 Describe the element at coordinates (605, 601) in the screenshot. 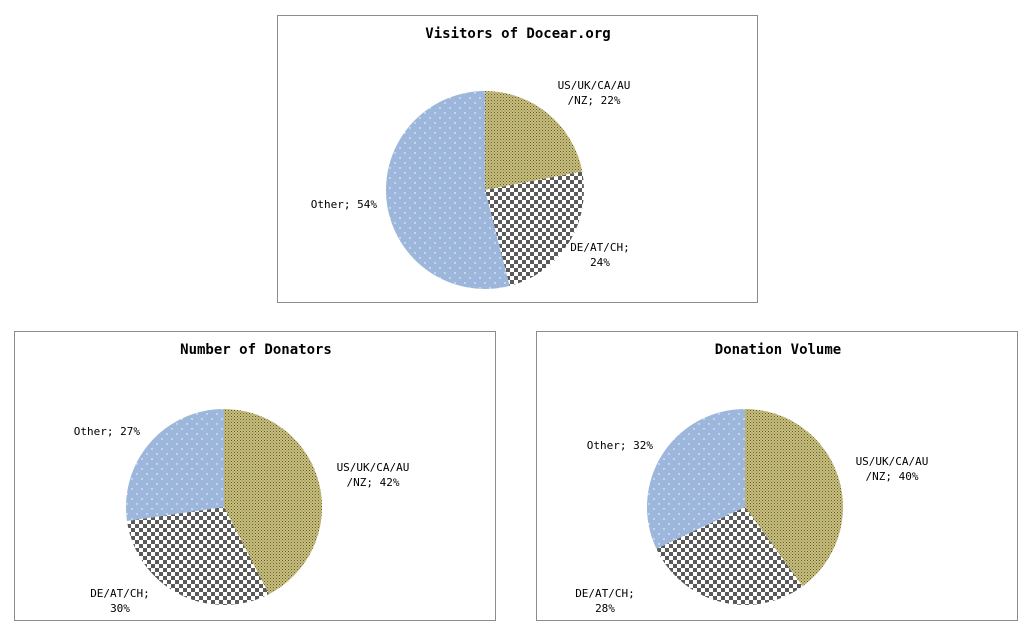

I see `data-label-de-at-ch: DE/AT/CH; 28%` at that location.